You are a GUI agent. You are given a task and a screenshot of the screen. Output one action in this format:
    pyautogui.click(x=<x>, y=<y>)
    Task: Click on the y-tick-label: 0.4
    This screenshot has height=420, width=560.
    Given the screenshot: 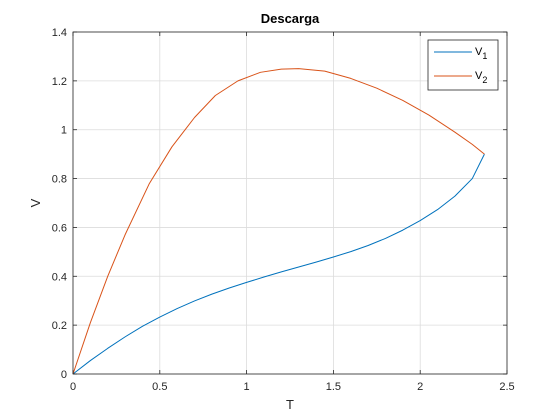 What is the action you would take?
    pyautogui.click(x=59, y=277)
    